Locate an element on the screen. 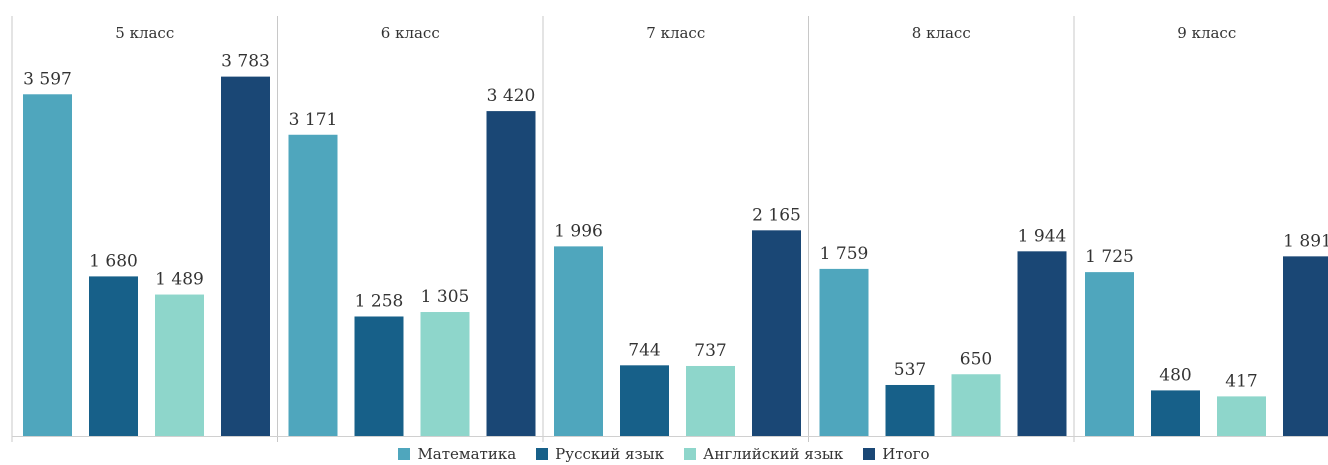  value-label-math: 3 597 is located at coordinates (47, 79).